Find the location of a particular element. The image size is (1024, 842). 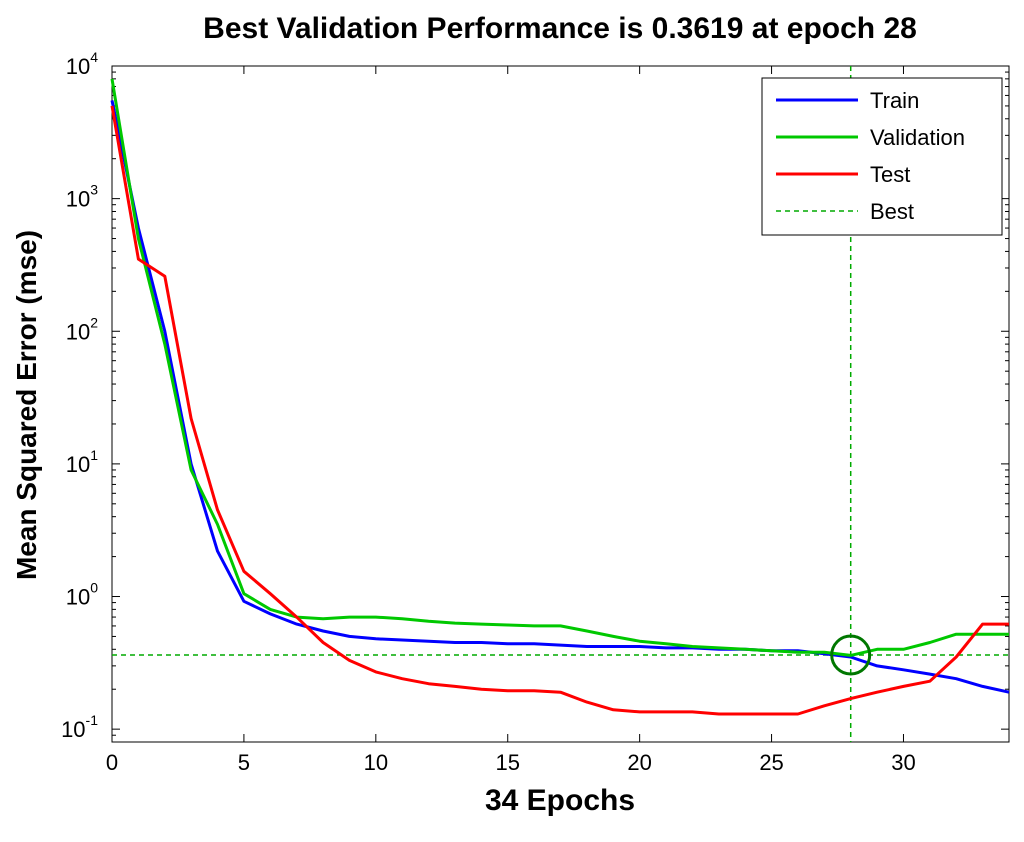

x-tick-label: 20 is located at coordinates (639, 762).